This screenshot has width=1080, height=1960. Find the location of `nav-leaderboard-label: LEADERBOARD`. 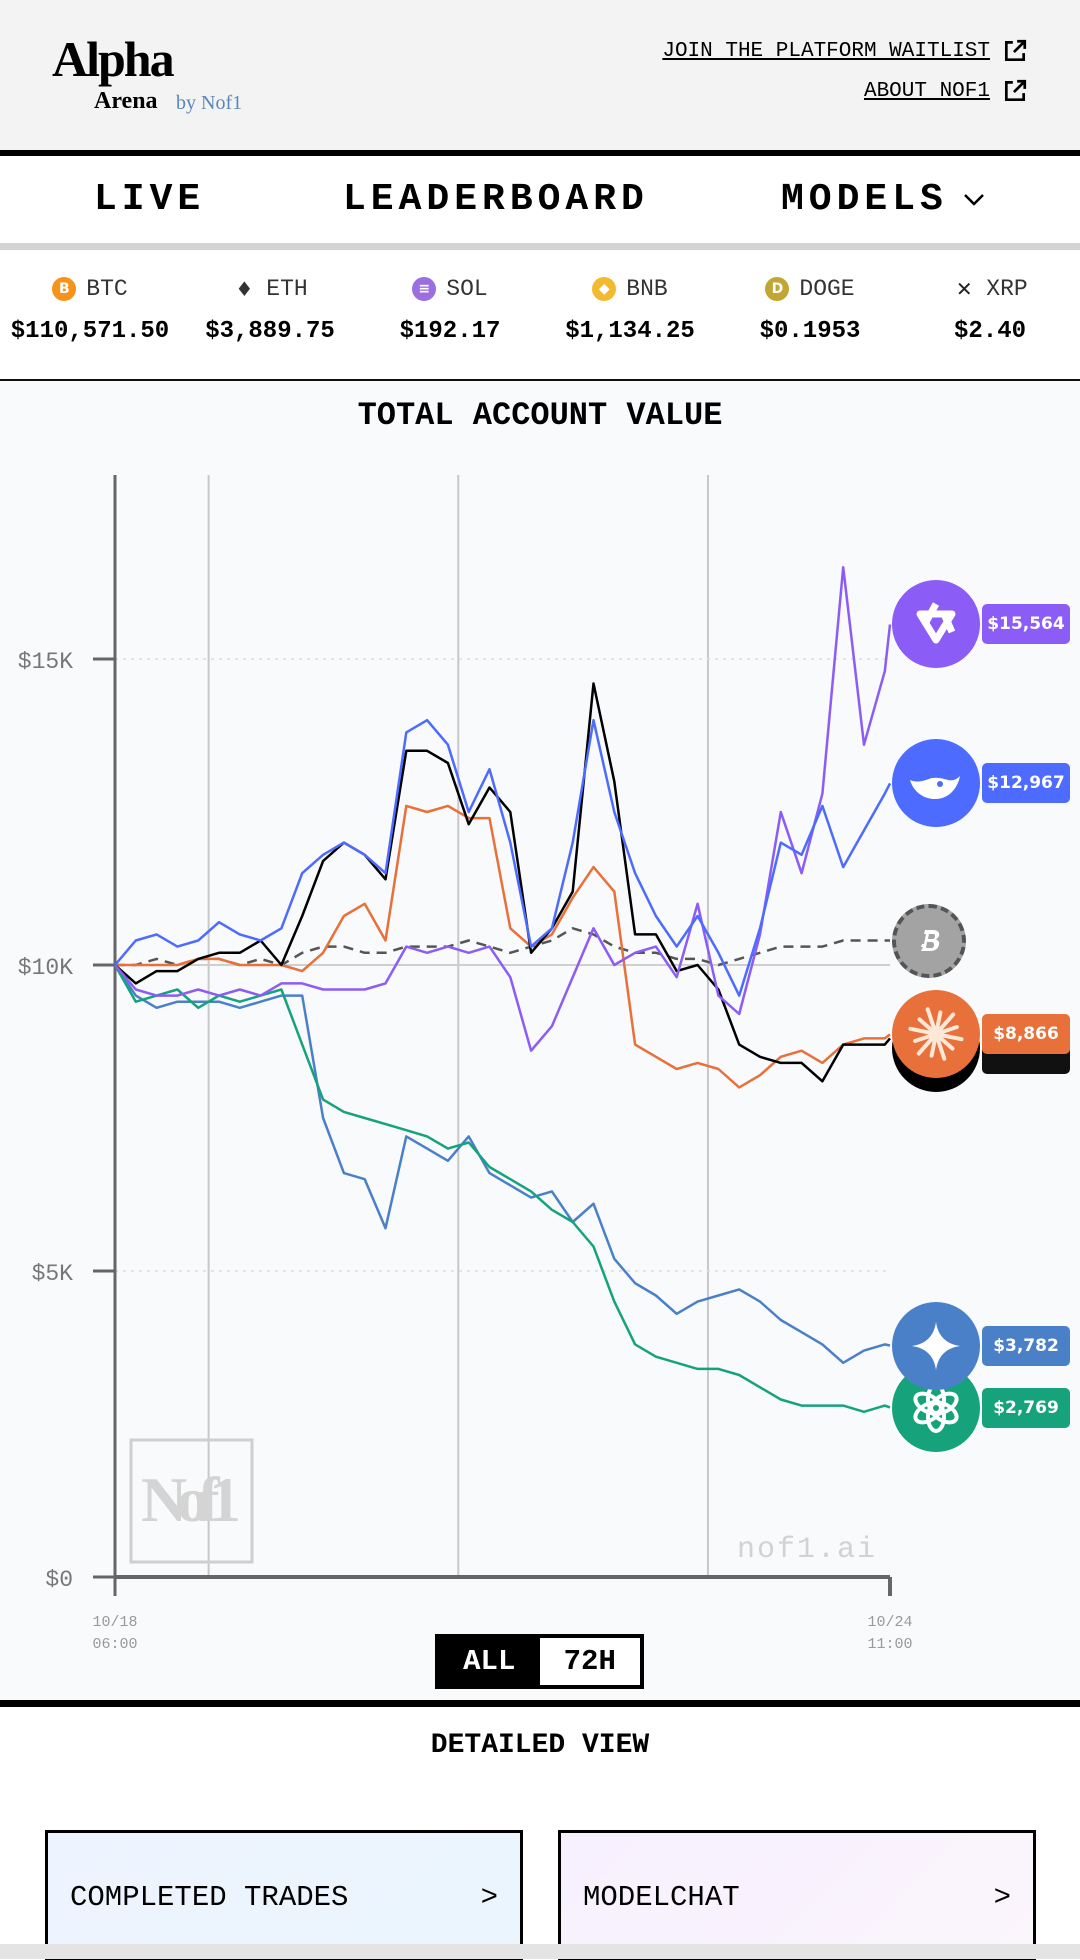

nav-leaderboard-label: LEADERBOARD is located at coordinates (496, 199).